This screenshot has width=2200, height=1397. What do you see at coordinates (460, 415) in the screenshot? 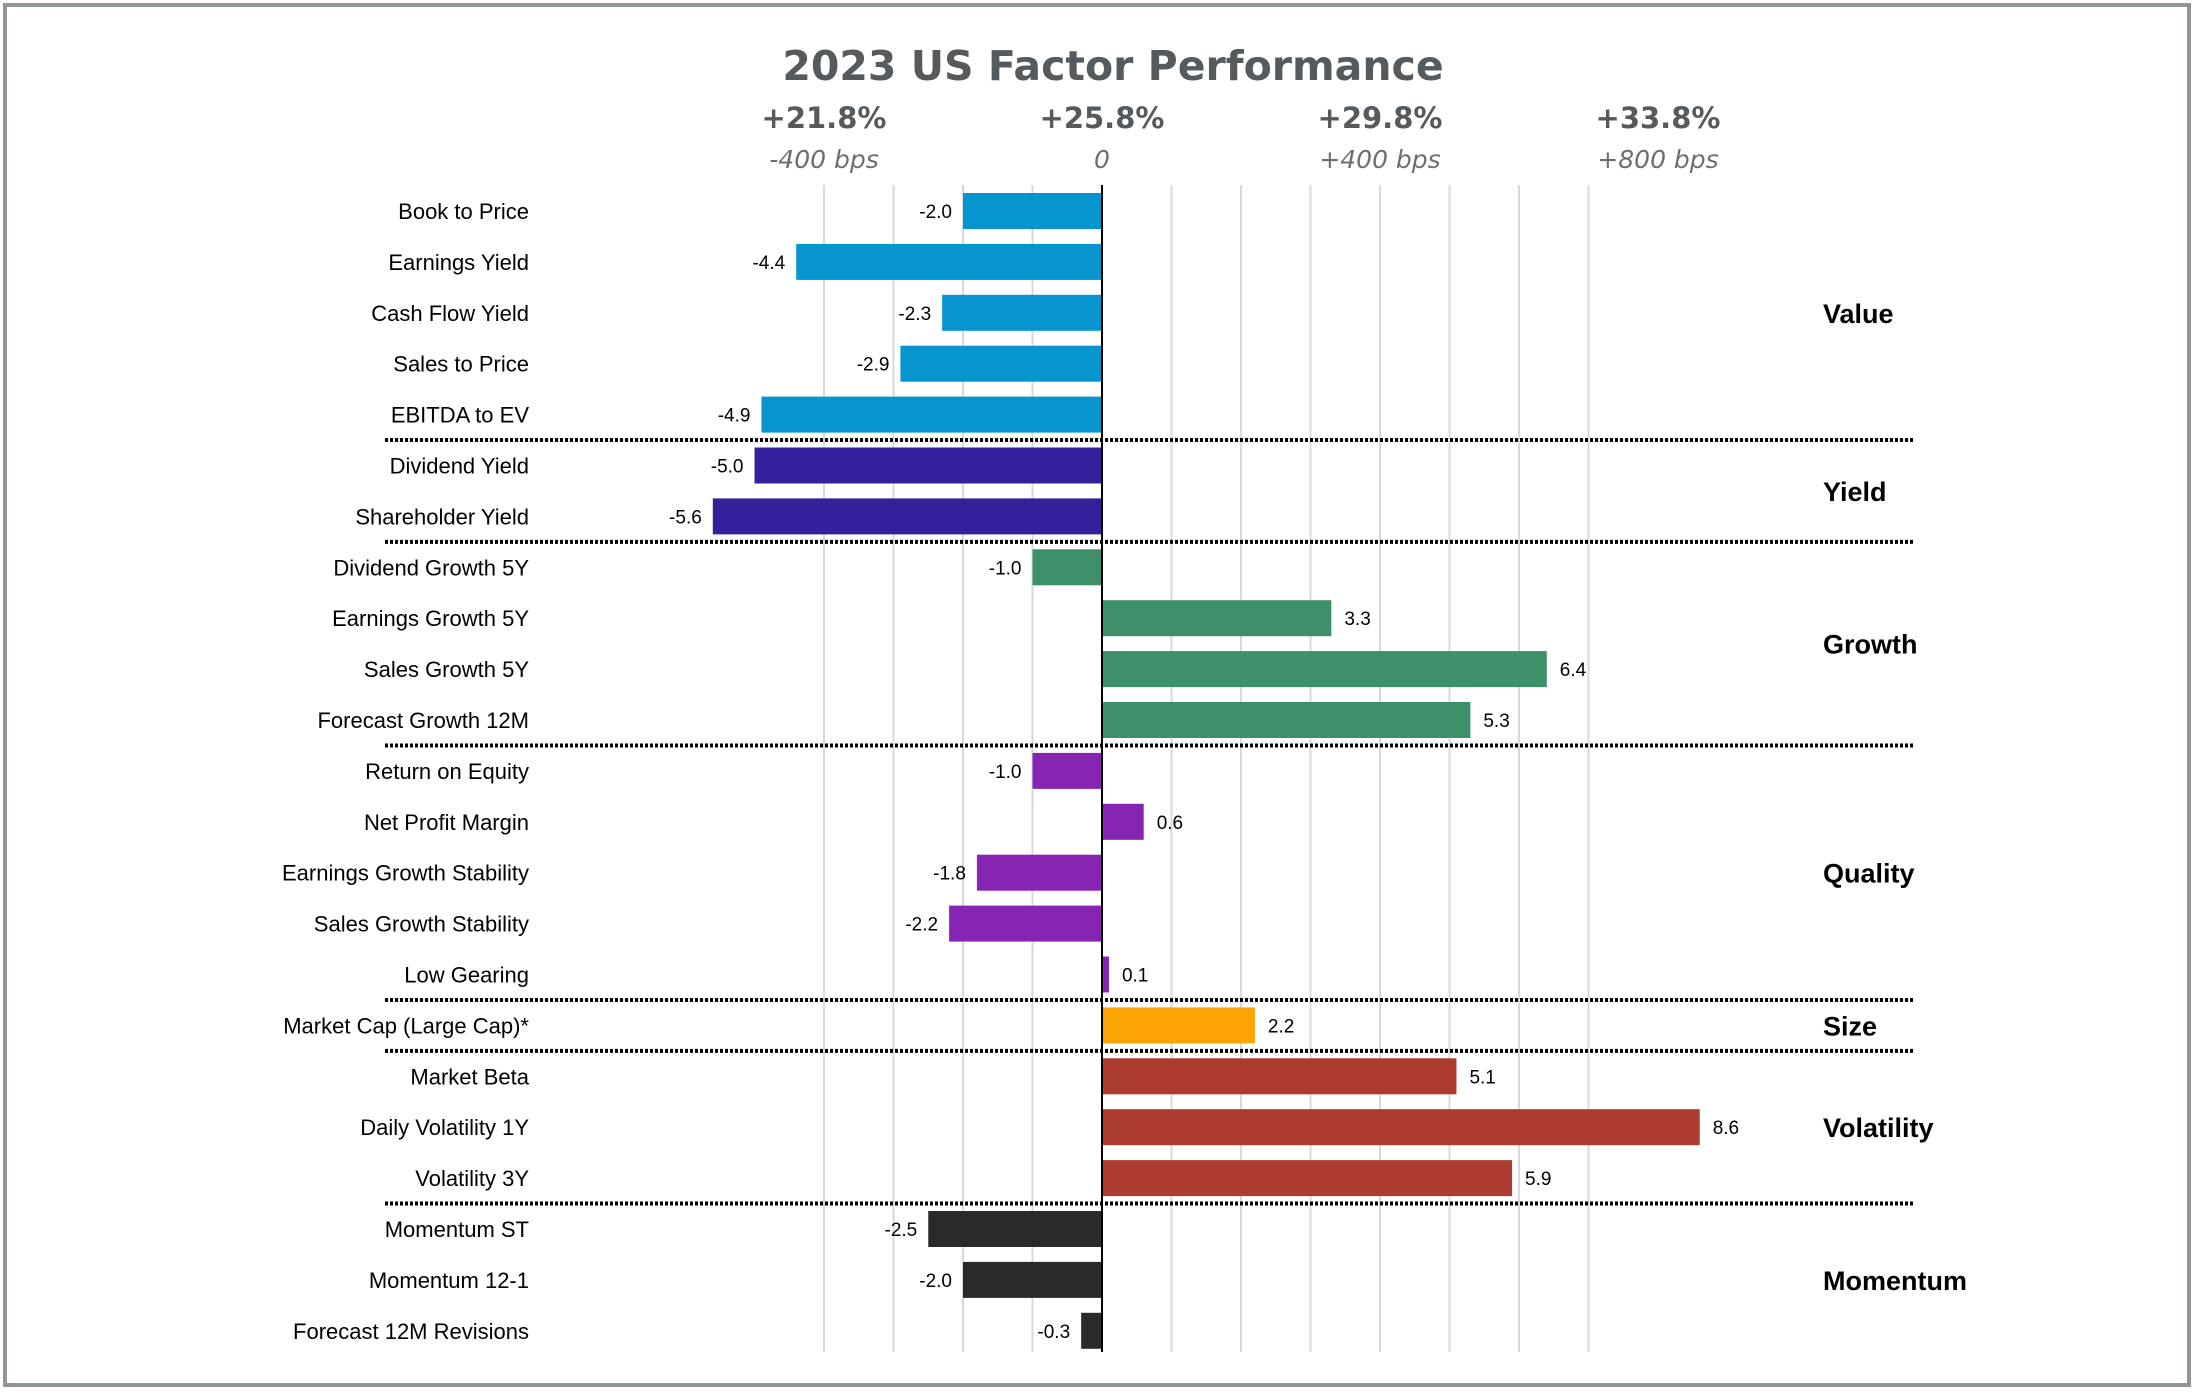
I see `category-label: EBITDA to EV` at bounding box center [460, 415].